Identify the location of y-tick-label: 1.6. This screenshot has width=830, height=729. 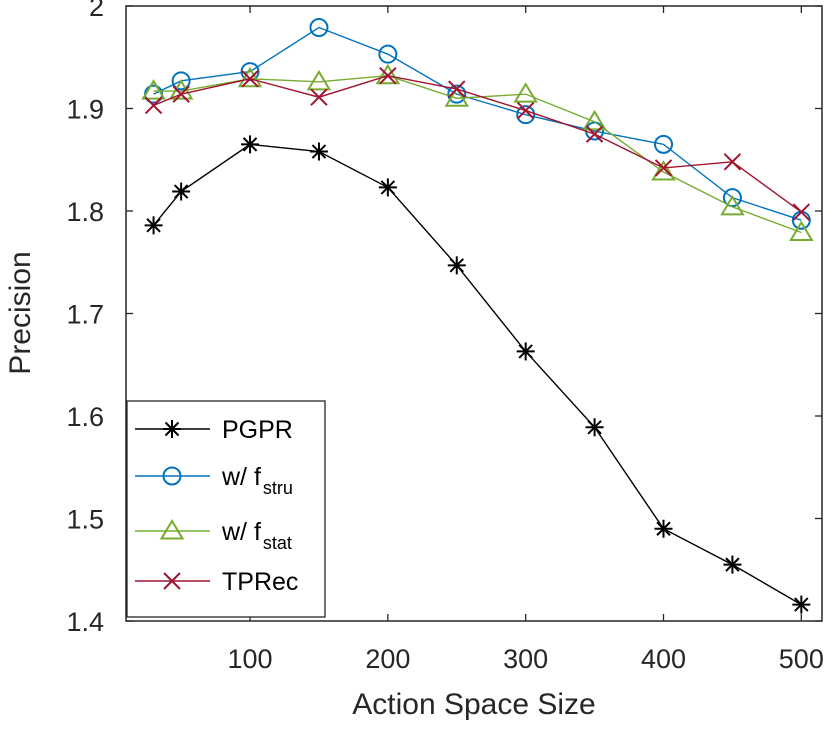
(85, 417).